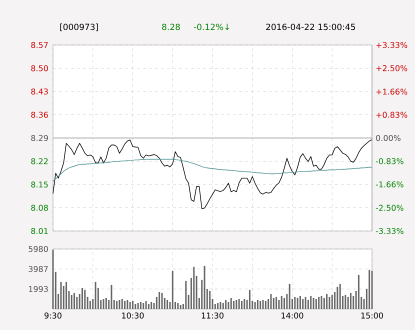 The width and height of the screenshot is (415, 330). I want to click on x-tick-label: 14:00, so click(293, 315).